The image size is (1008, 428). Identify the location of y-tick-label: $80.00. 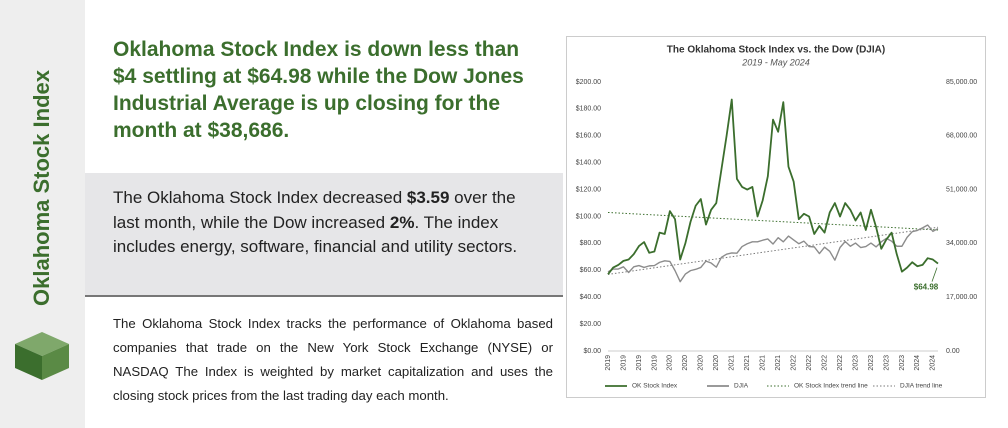
(591, 243).